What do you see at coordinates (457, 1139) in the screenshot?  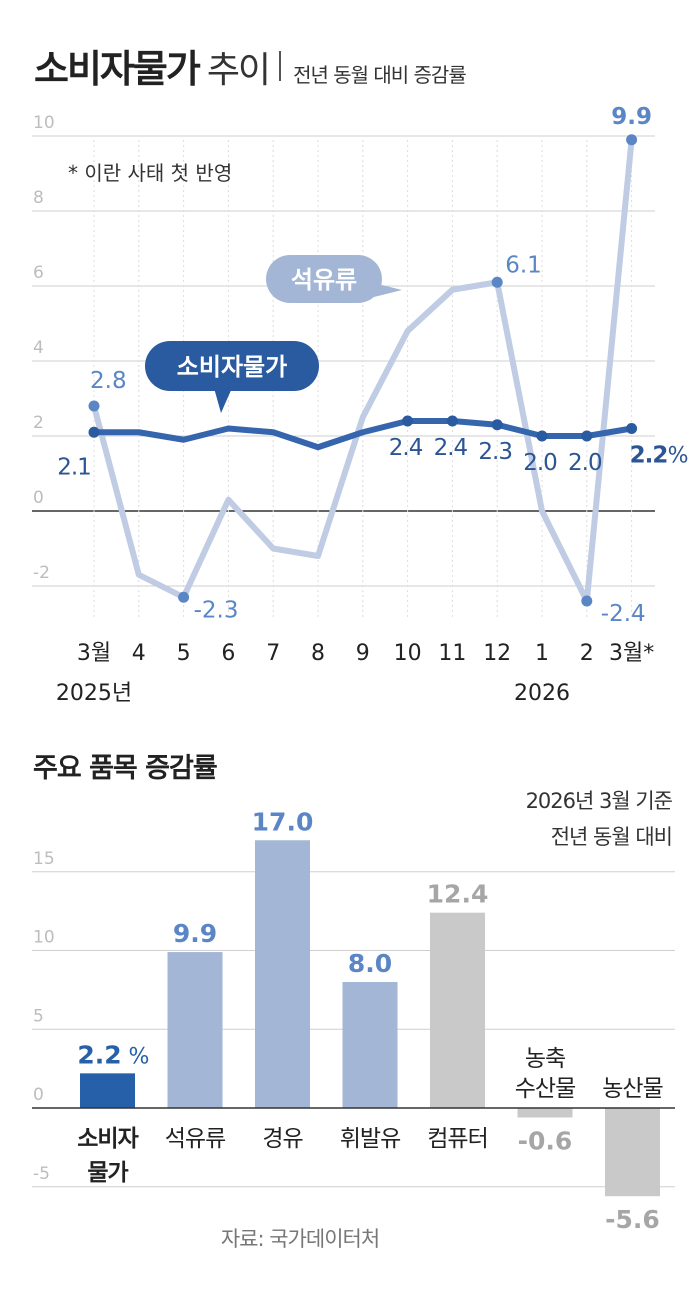 I see `bar-category-label: 컴퓨터` at bounding box center [457, 1139].